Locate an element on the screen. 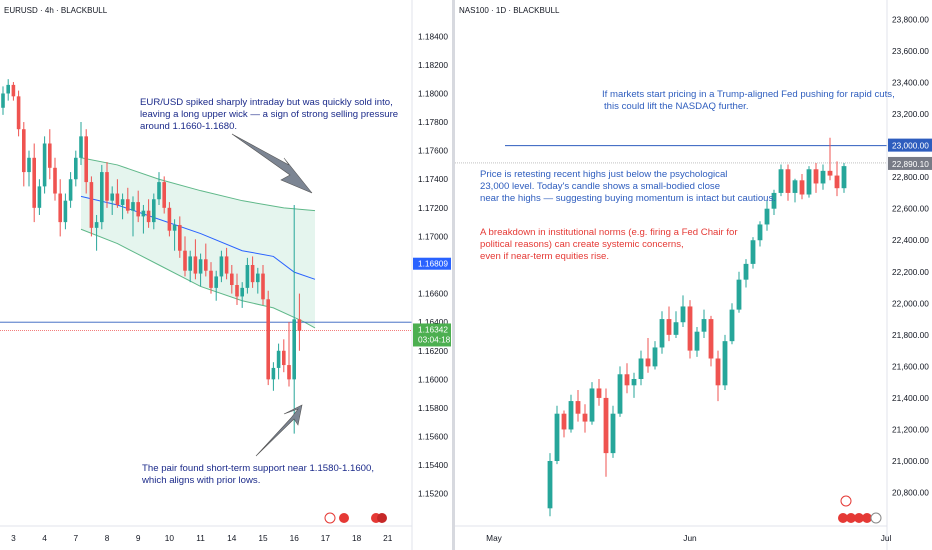 Image resolution: width=932 pixels, height=550 pixels. price-tick-label: 21,800.00 is located at coordinates (910, 335).